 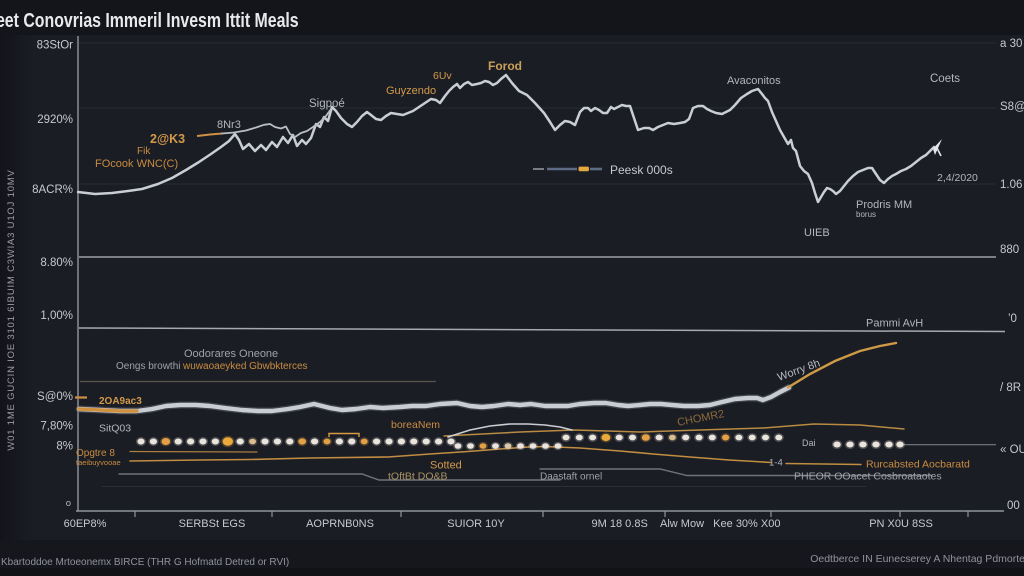 I want to click on svg-text: 2,4/2020, so click(x=957, y=178).